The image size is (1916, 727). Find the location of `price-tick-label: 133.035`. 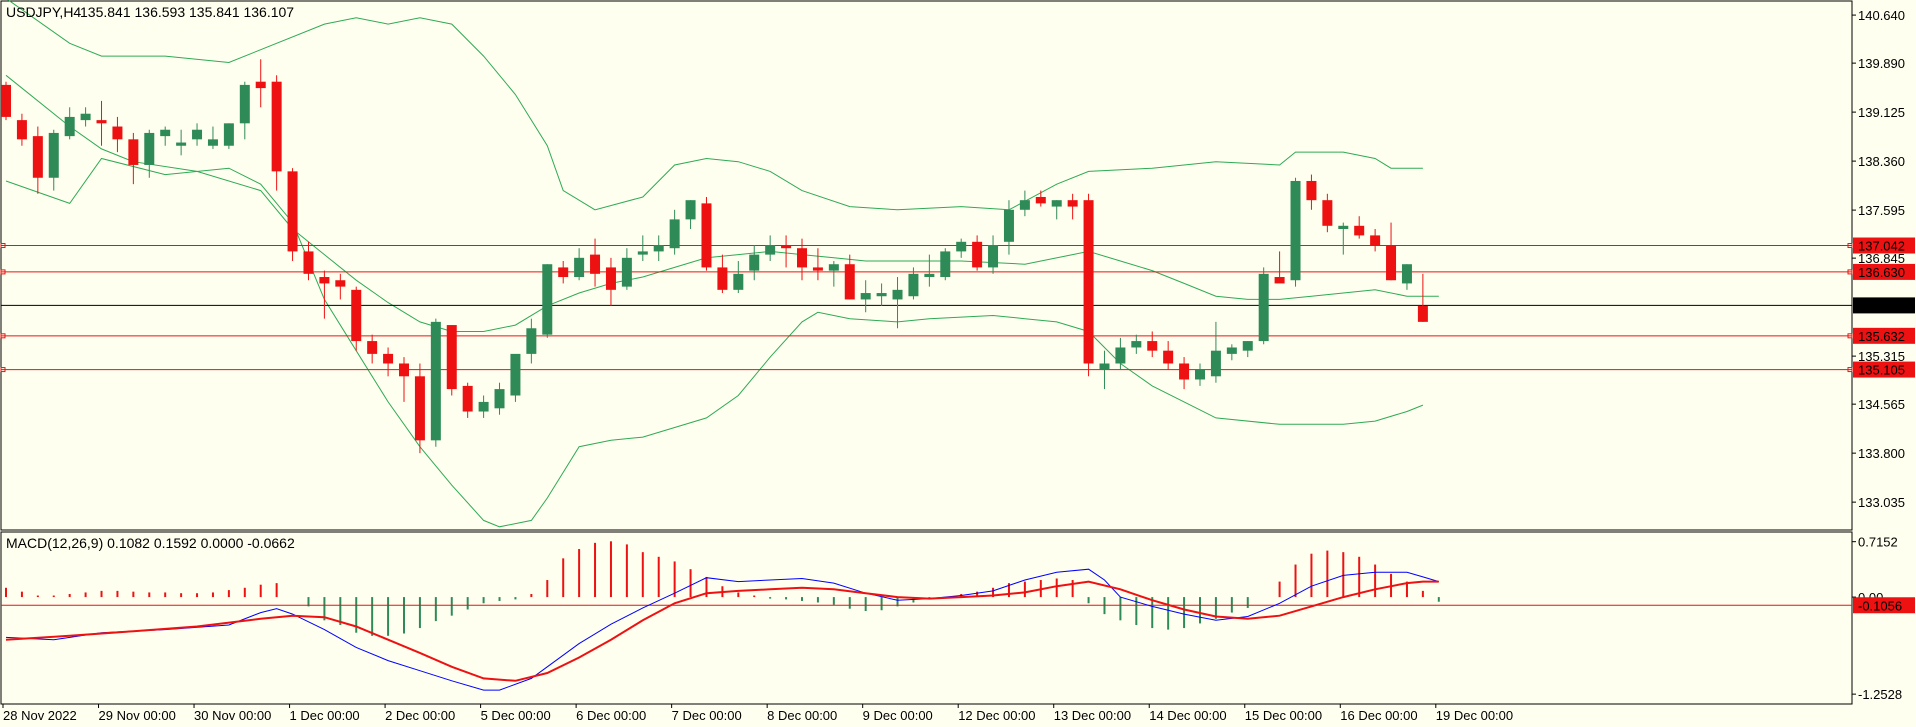

price-tick-label: 133.035 is located at coordinates (1881, 502).